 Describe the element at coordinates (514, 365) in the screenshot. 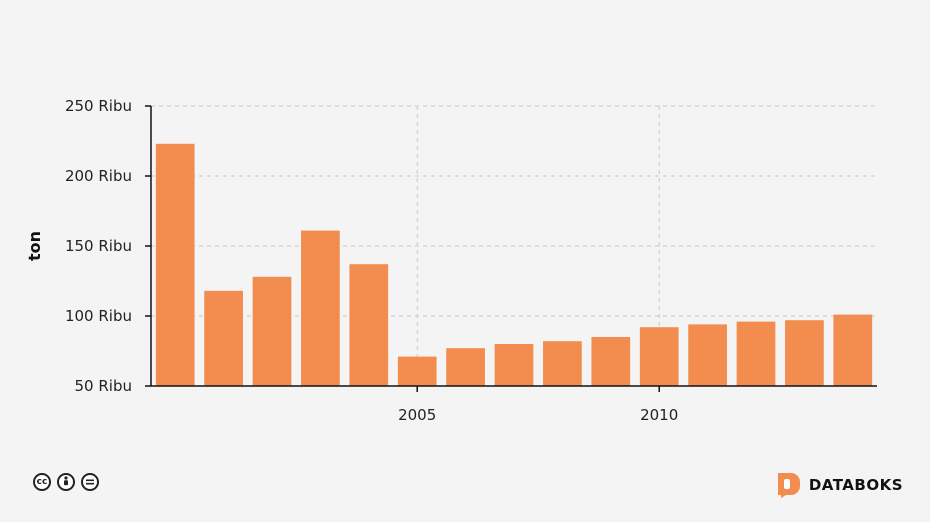

I see `bar-2007` at that location.